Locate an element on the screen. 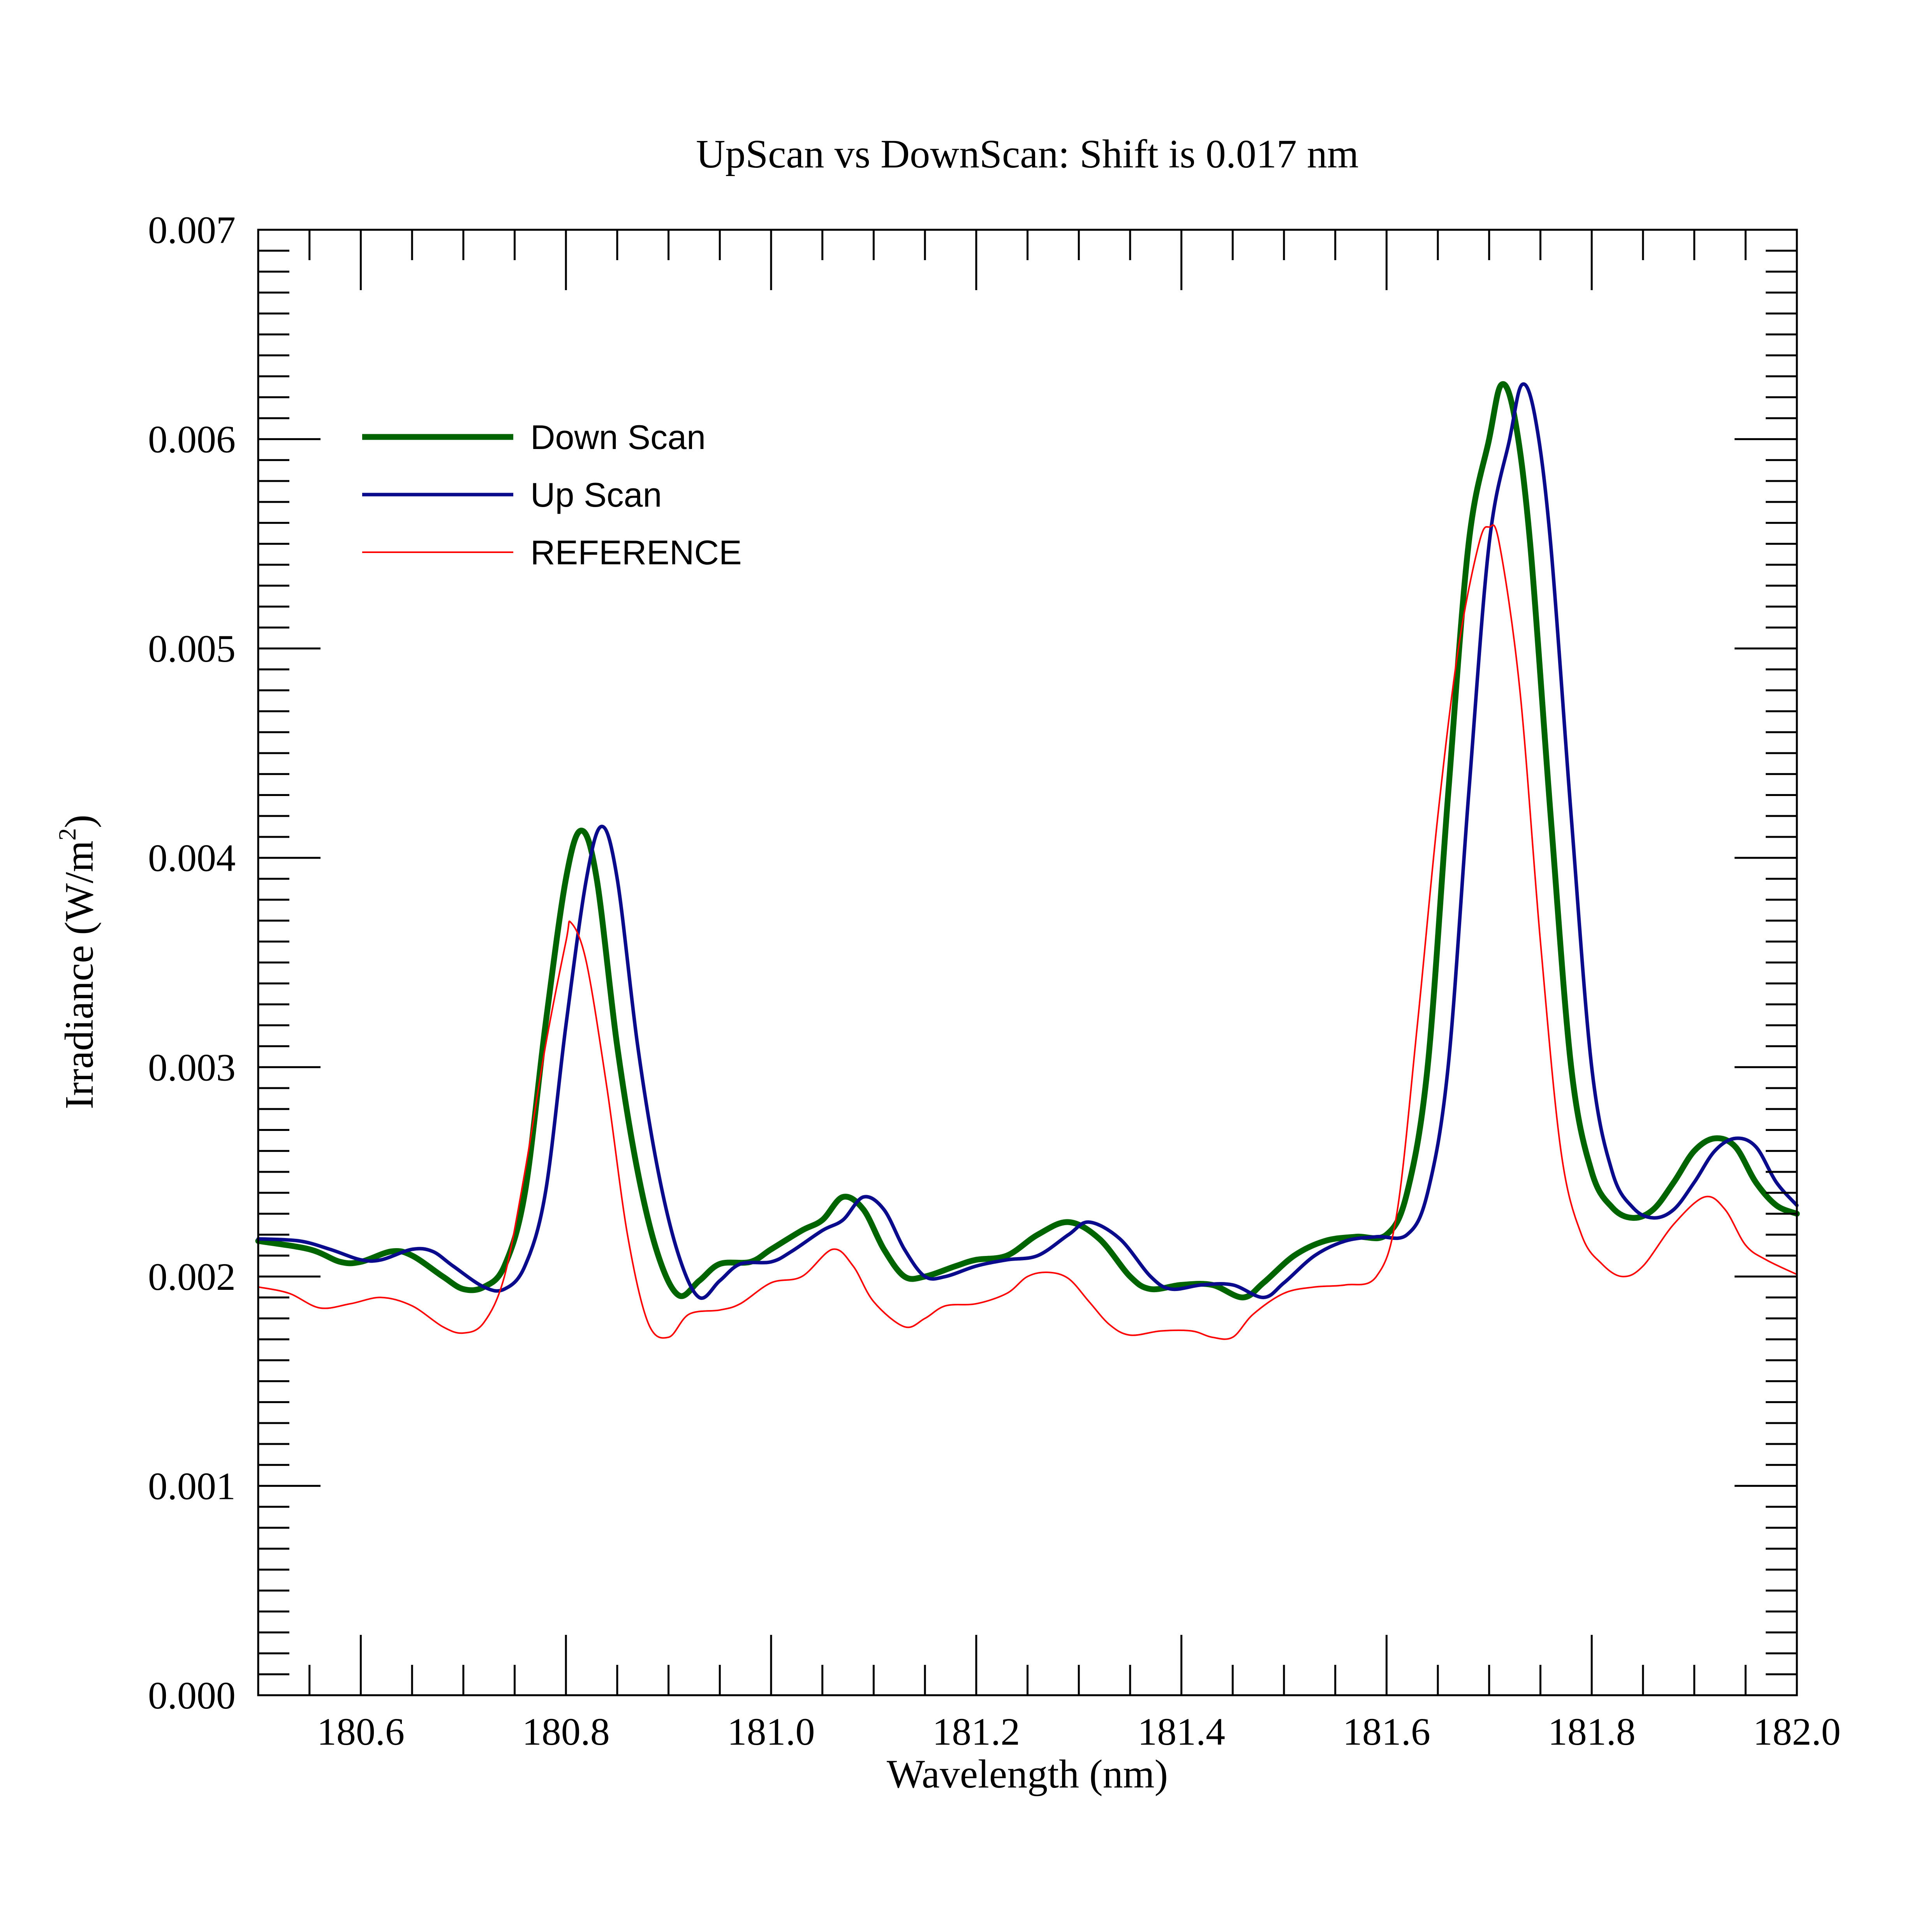 The image size is (1932, 1932). y-tick-label: 0.004 is located at coordinates (192, 859).